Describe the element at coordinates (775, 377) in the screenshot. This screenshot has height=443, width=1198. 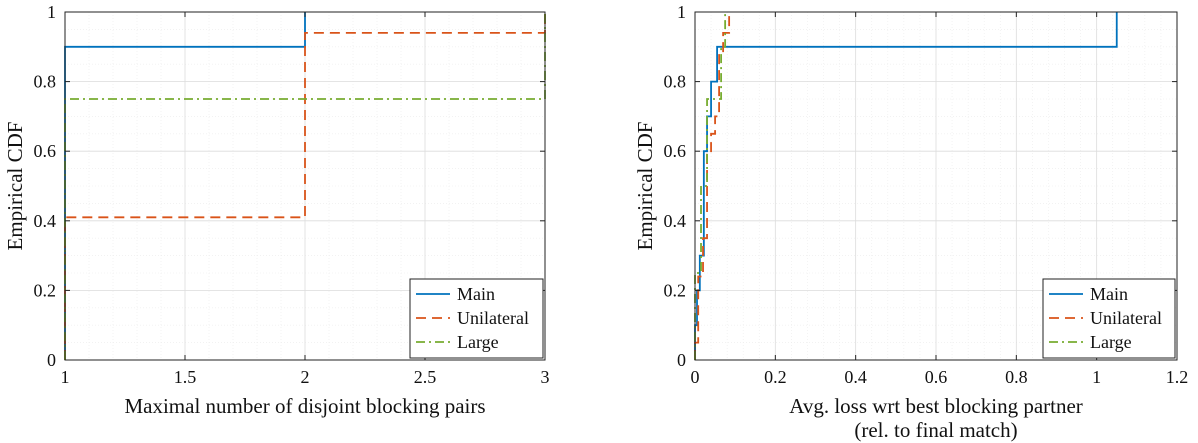
I see `x-tick-label: 0.2` at that location.